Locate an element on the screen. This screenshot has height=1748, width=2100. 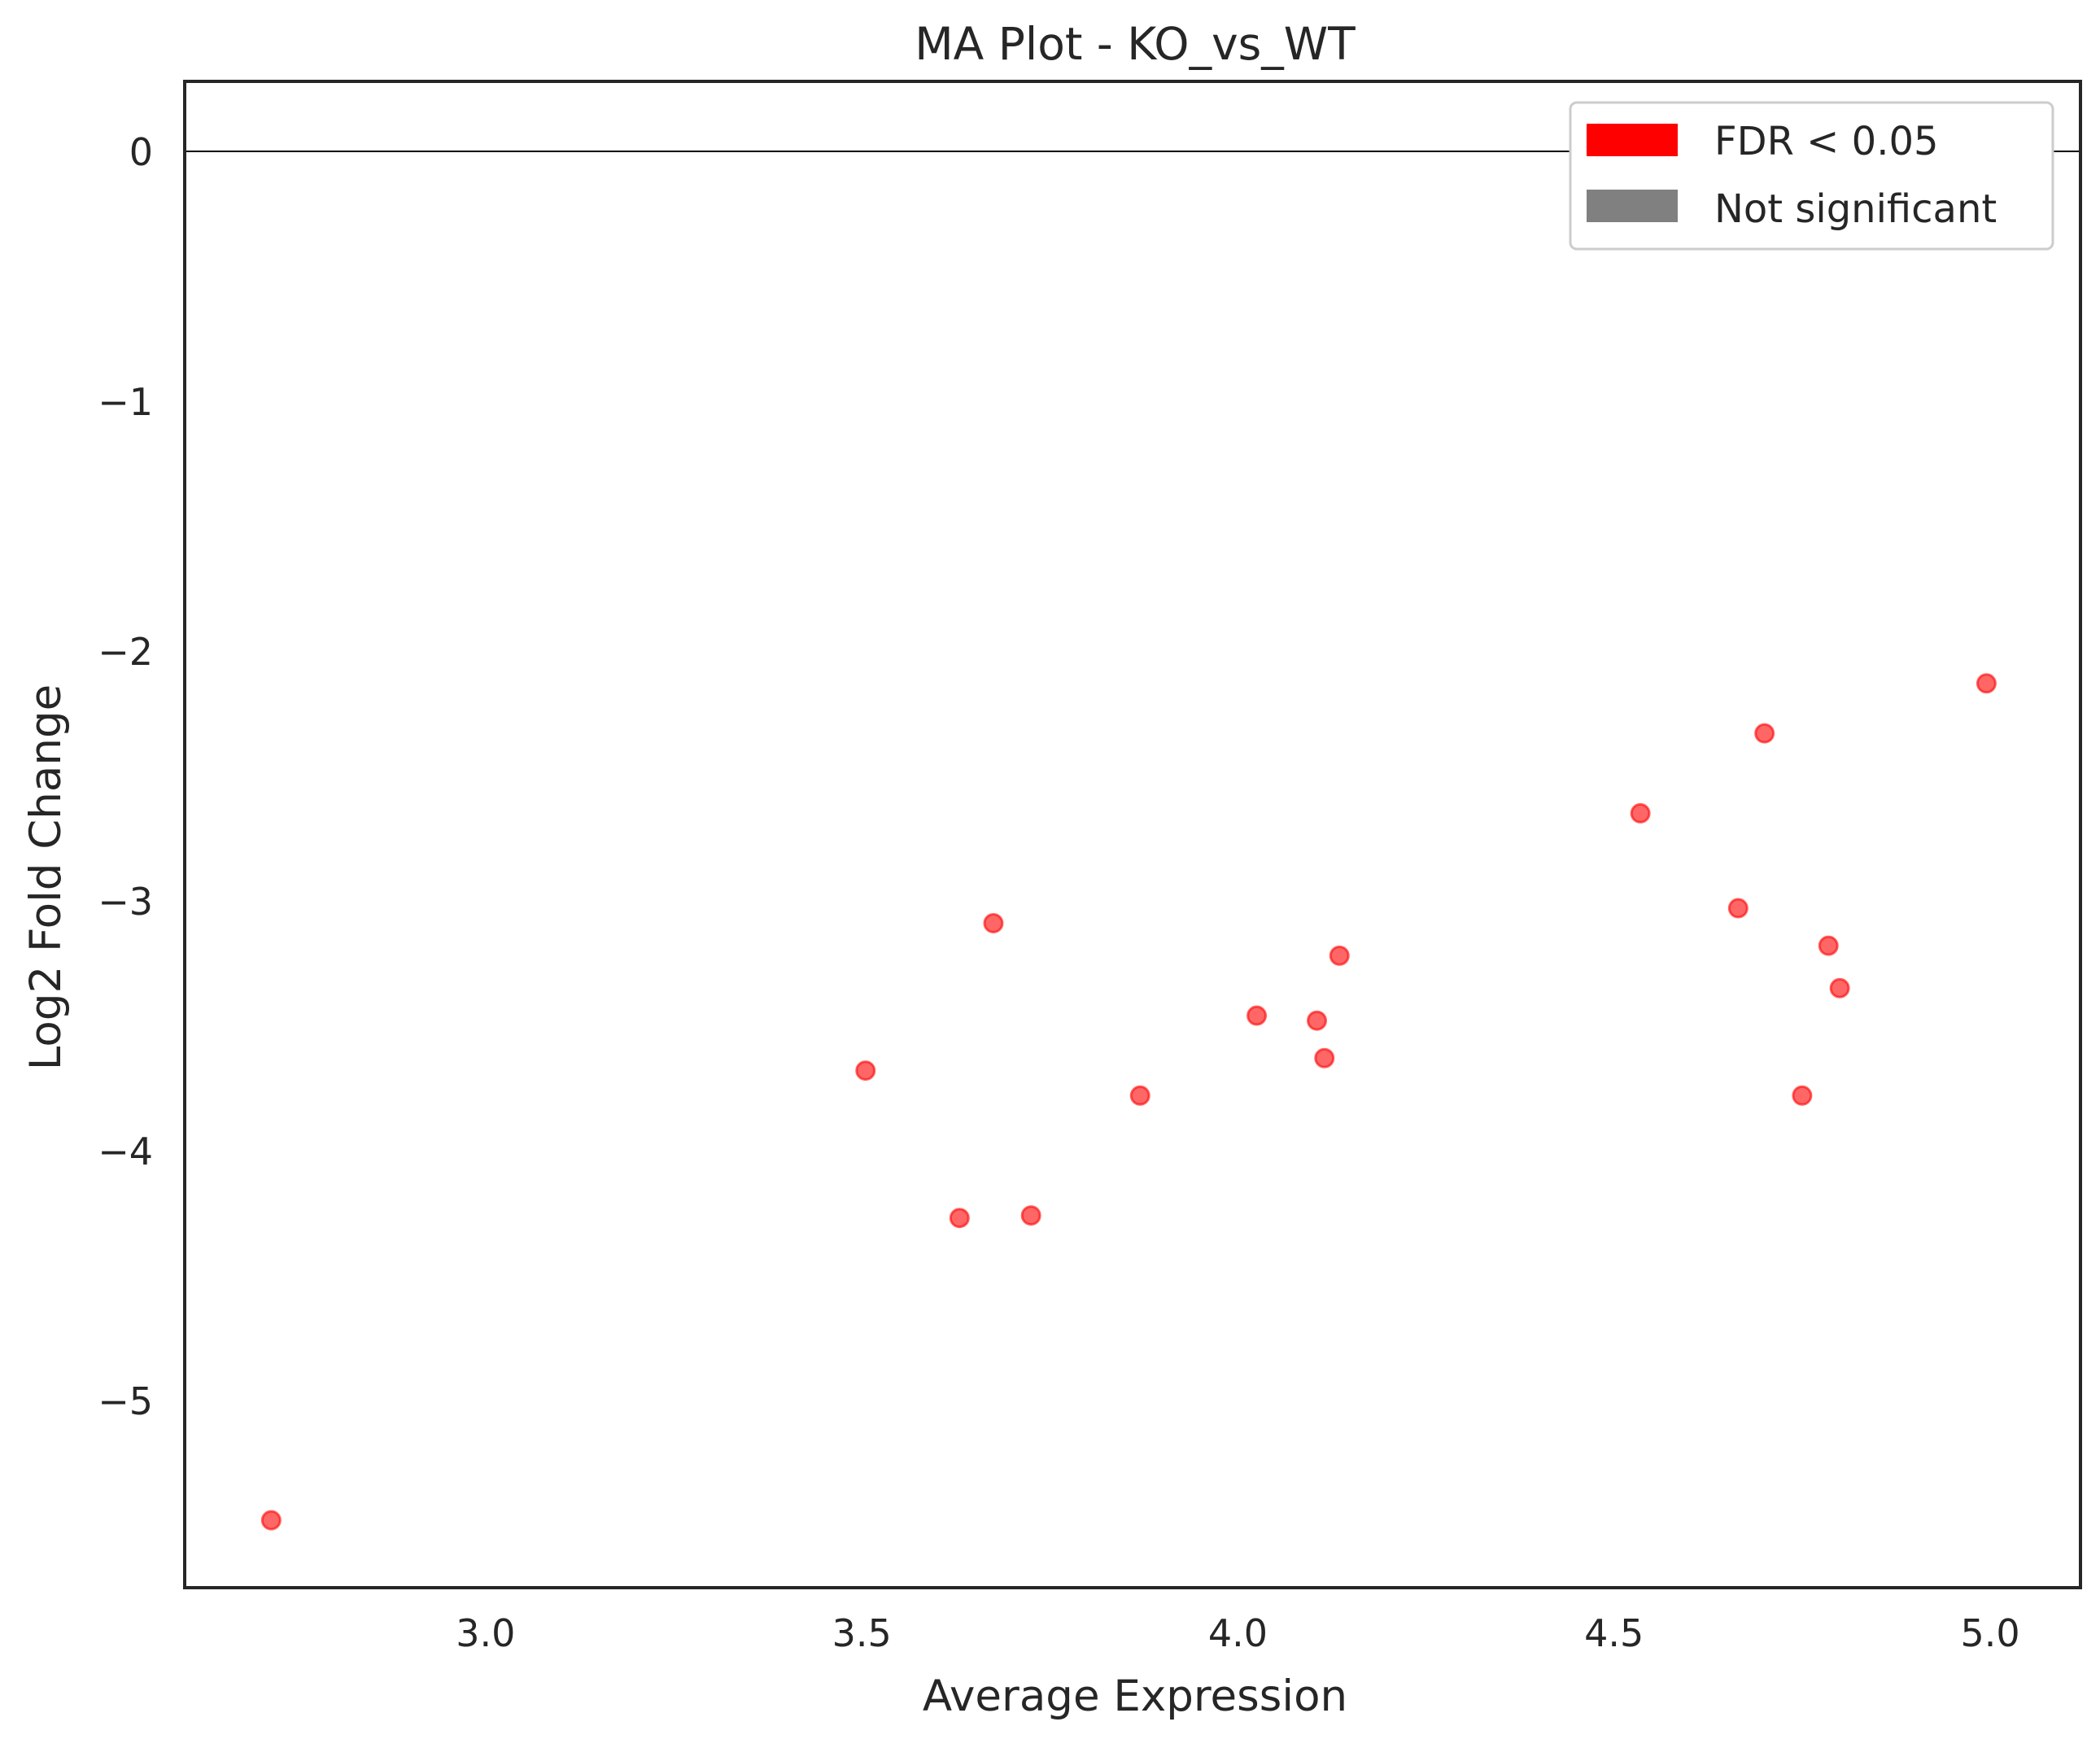
y-tick-label: −3 is located at coordinates (125, 902).